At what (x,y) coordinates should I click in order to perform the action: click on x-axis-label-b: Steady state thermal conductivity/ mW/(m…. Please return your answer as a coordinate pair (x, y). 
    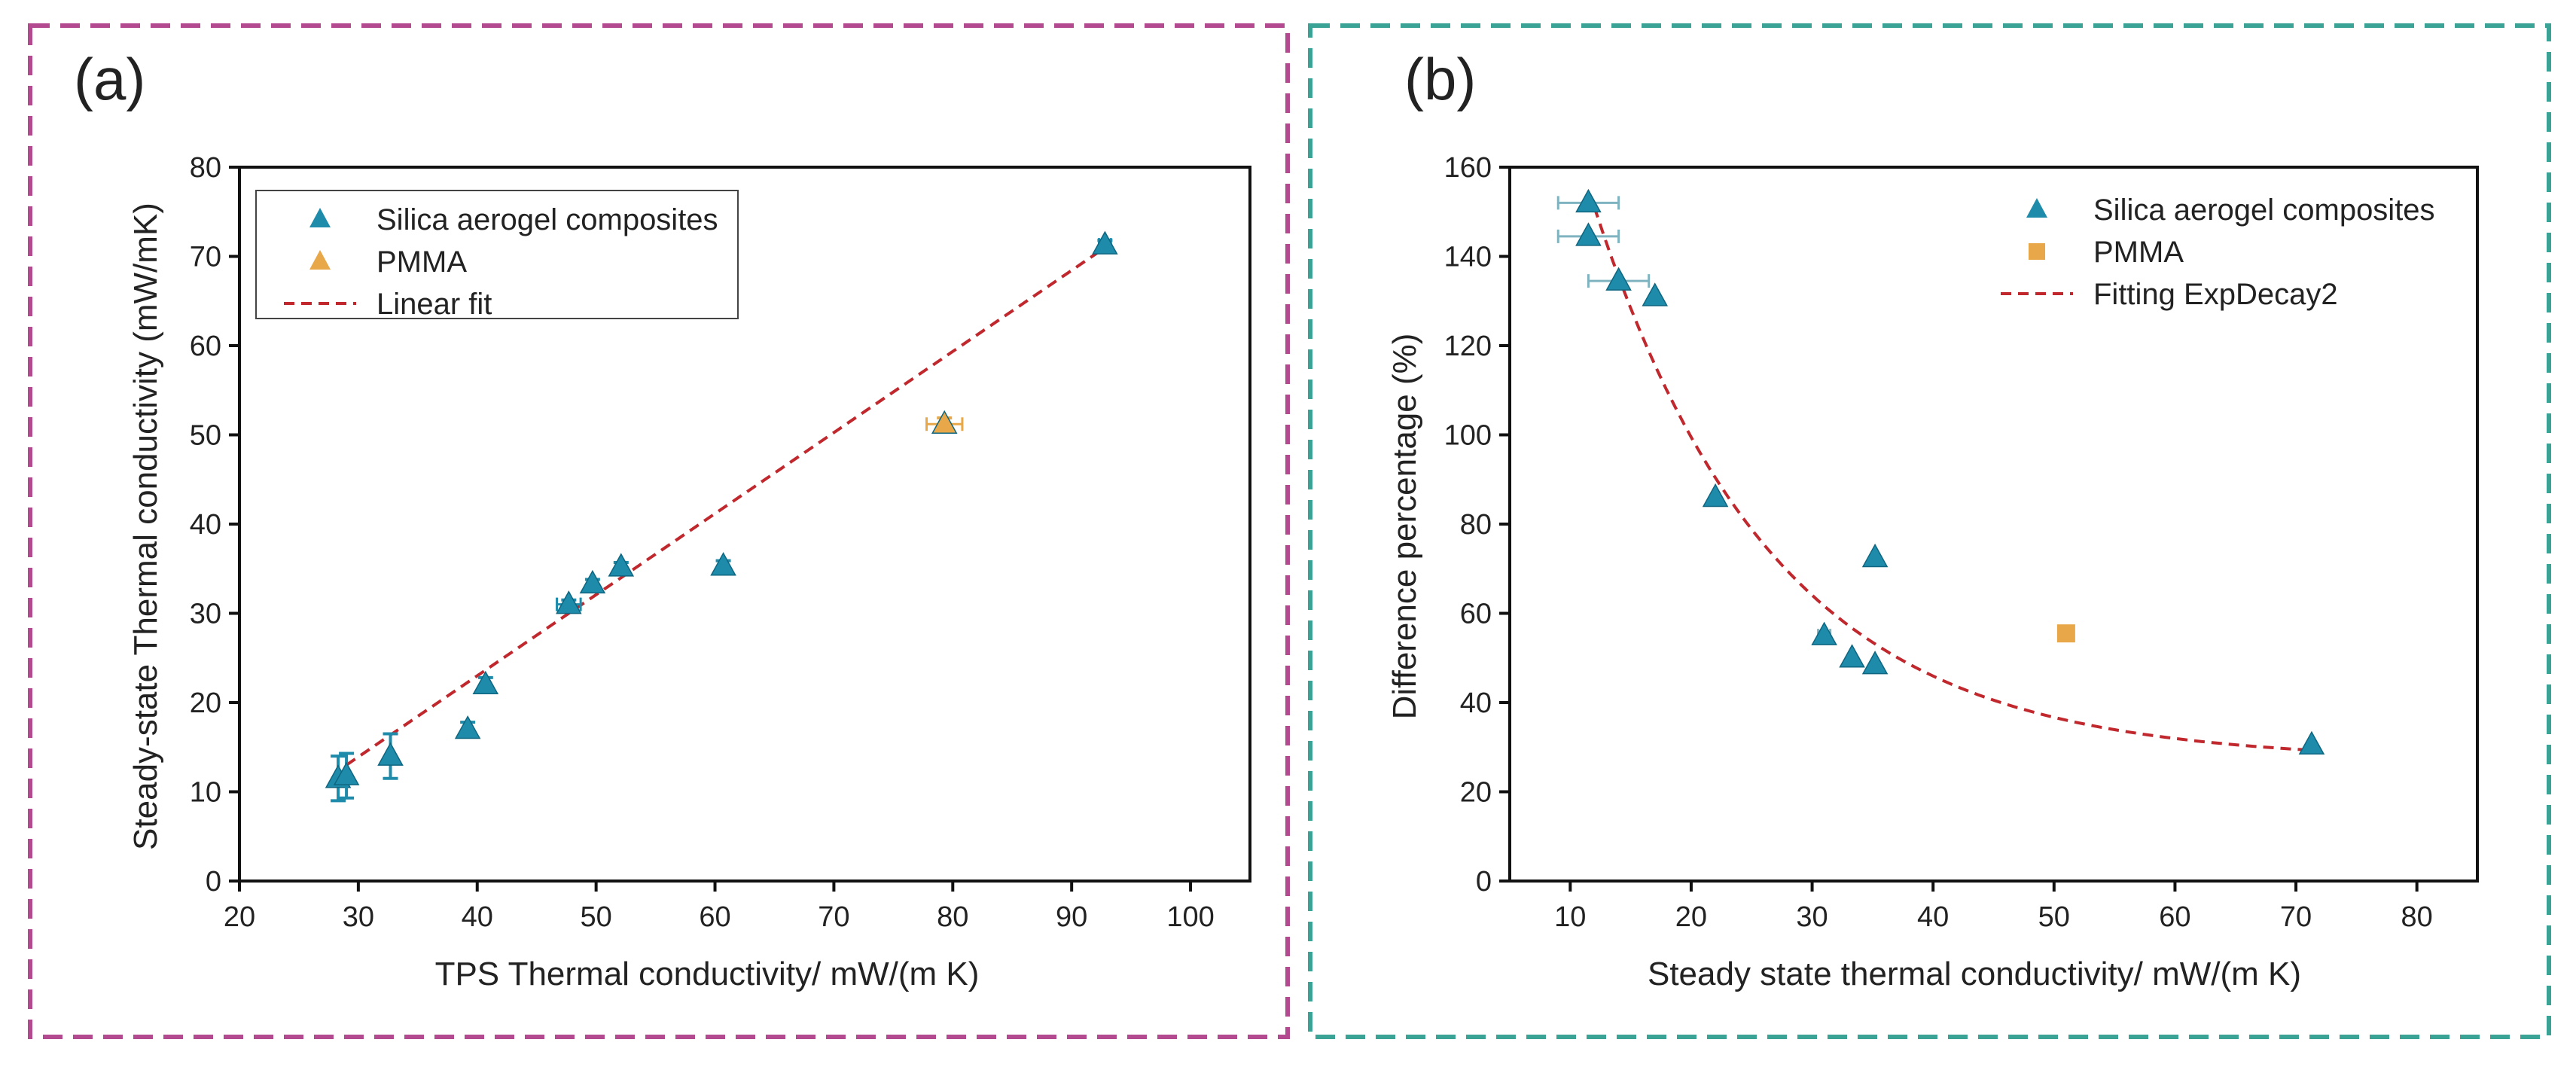
    Looking at the image, I should click on (1974, 974).